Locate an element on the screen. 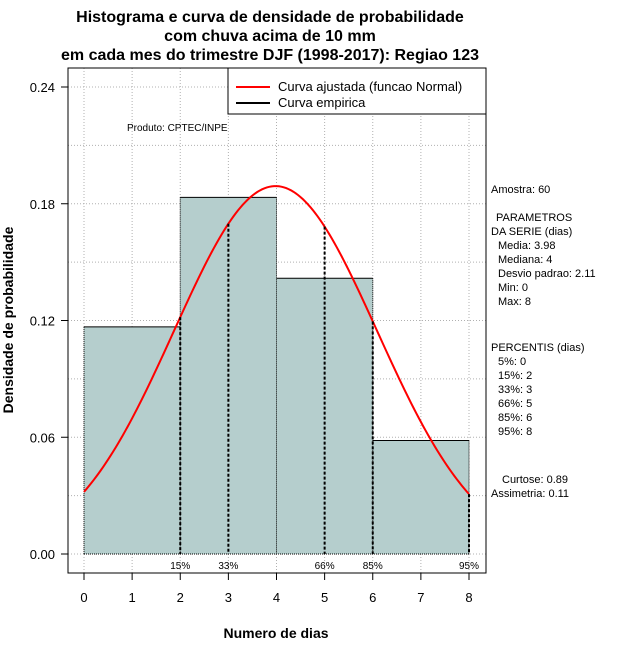 The image size is (640, 660). percentile-label: 85% is located at coordinates (373, 566).